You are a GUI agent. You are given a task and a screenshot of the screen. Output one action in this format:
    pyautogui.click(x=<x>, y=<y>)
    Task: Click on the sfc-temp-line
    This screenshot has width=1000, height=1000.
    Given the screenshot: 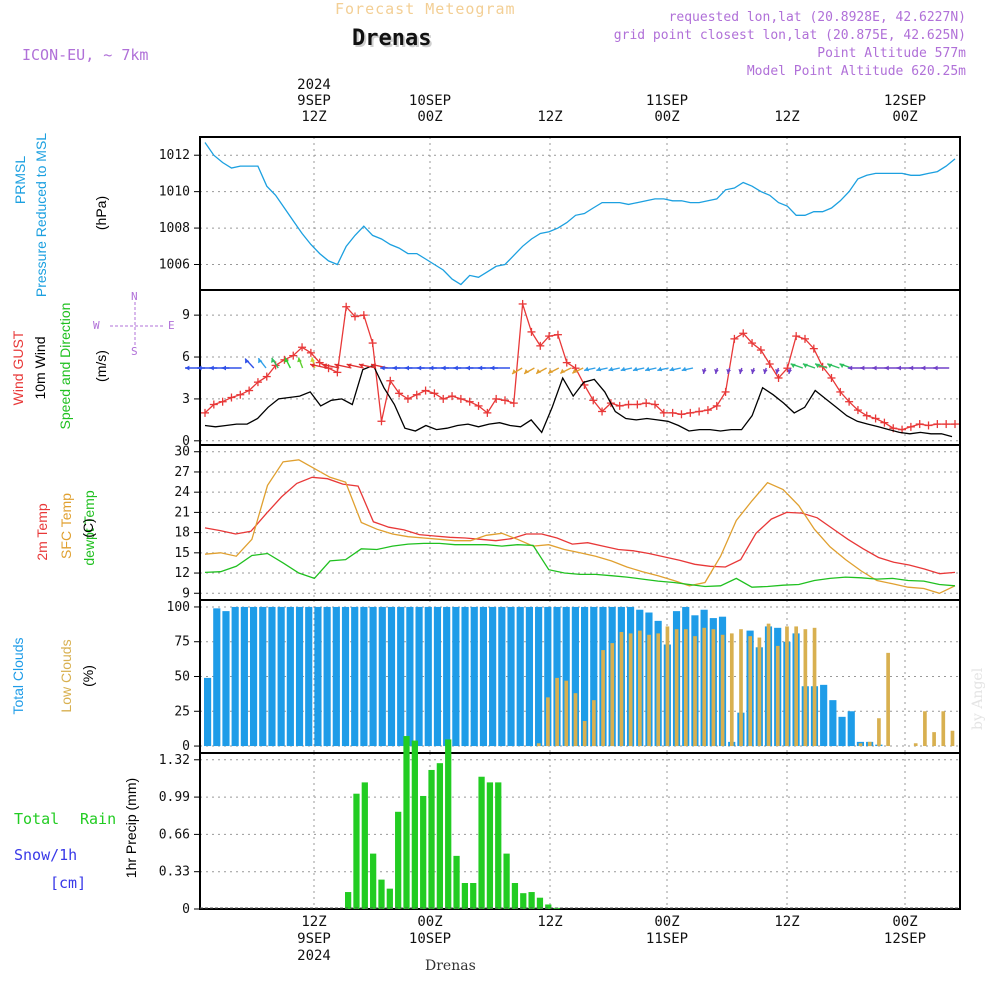 What is the action you would take?
    pyautogui.click(x=580, y=526)
    